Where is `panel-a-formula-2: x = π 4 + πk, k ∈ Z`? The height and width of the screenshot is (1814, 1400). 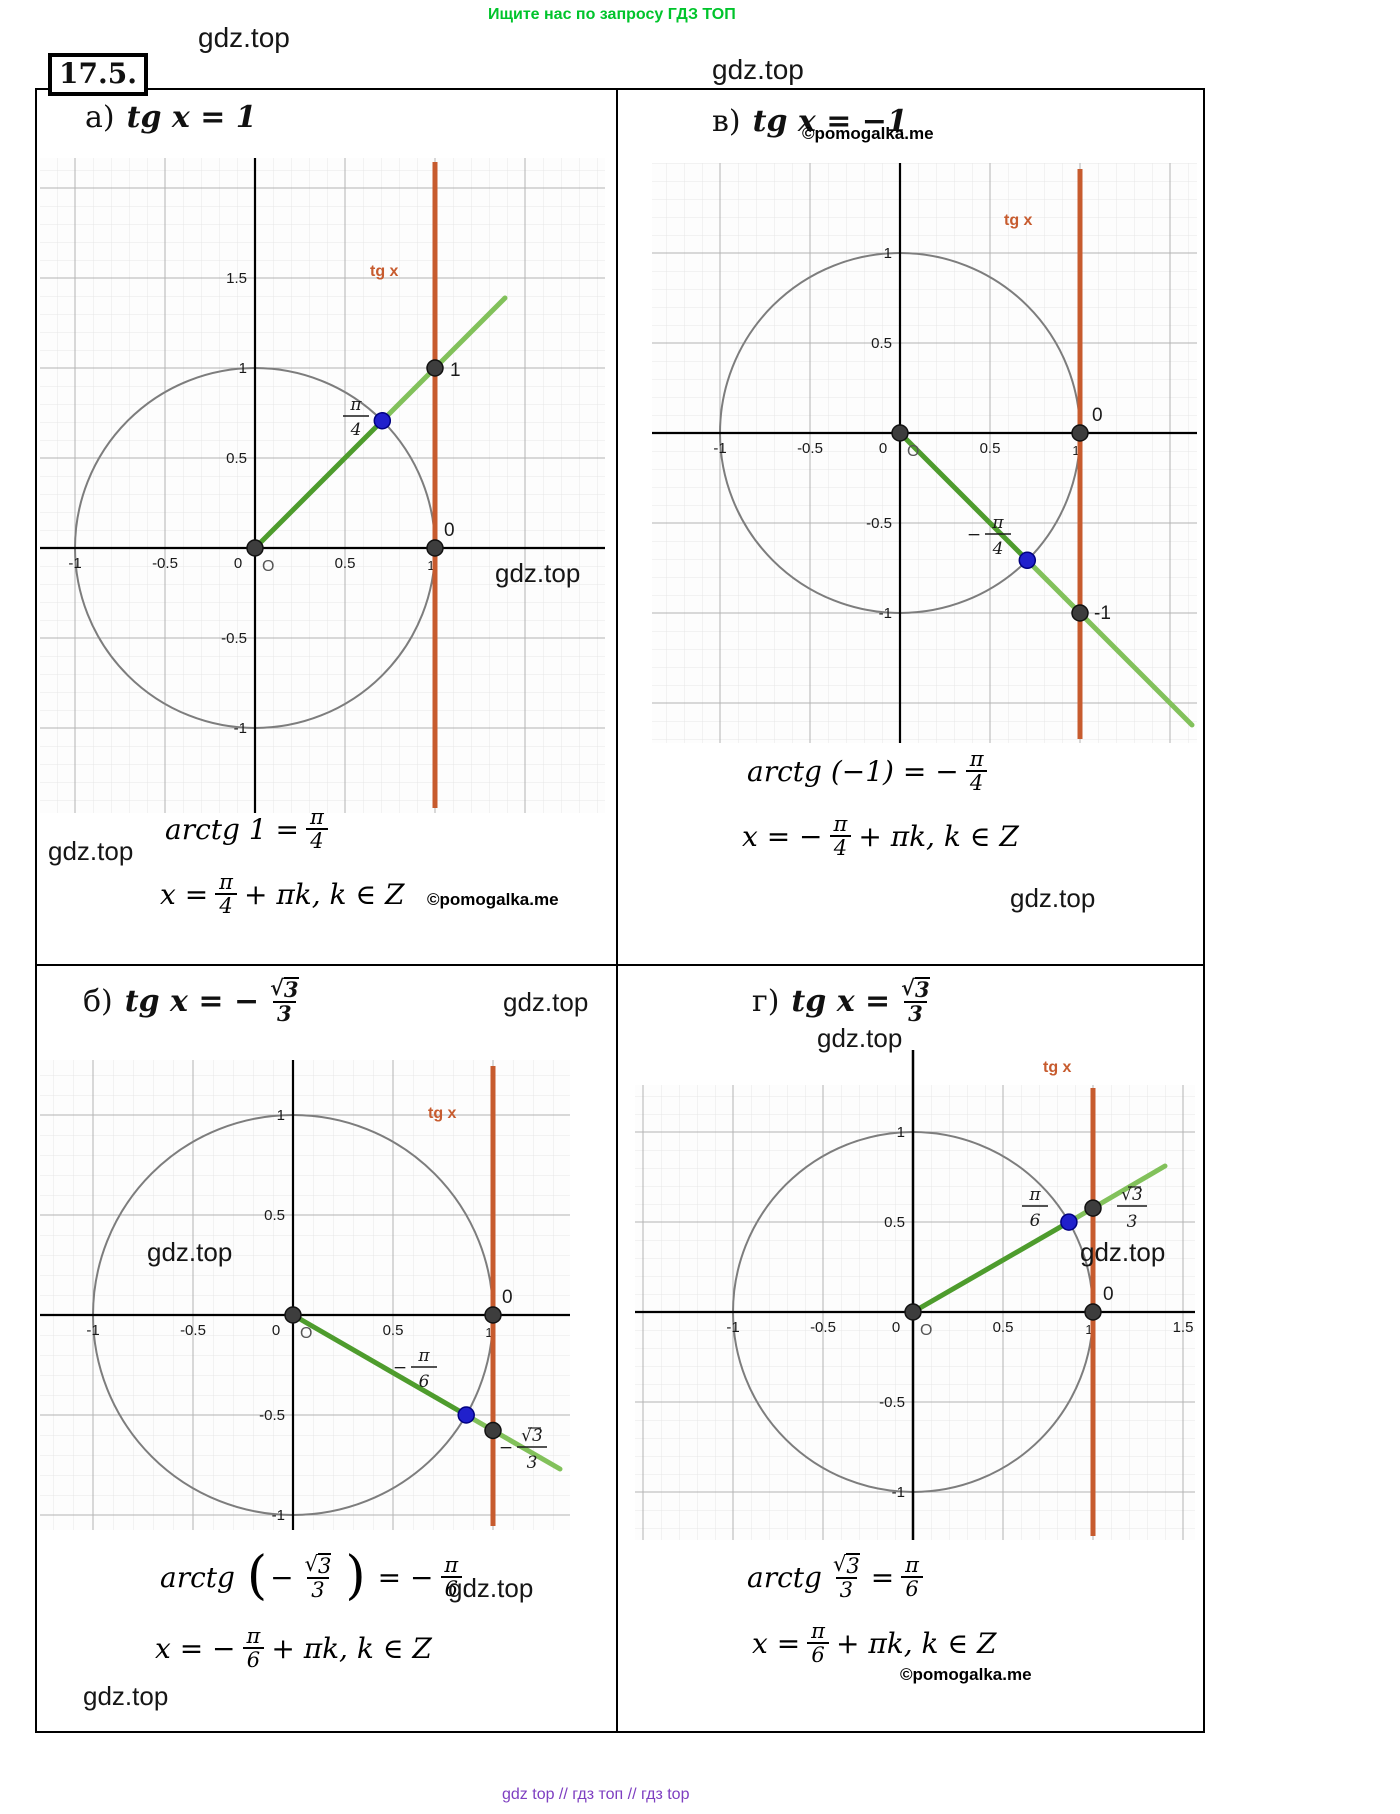
panel-a-formula-2: x = π 4 + πk, k ∈ Z is located at coordinates (282, 894).